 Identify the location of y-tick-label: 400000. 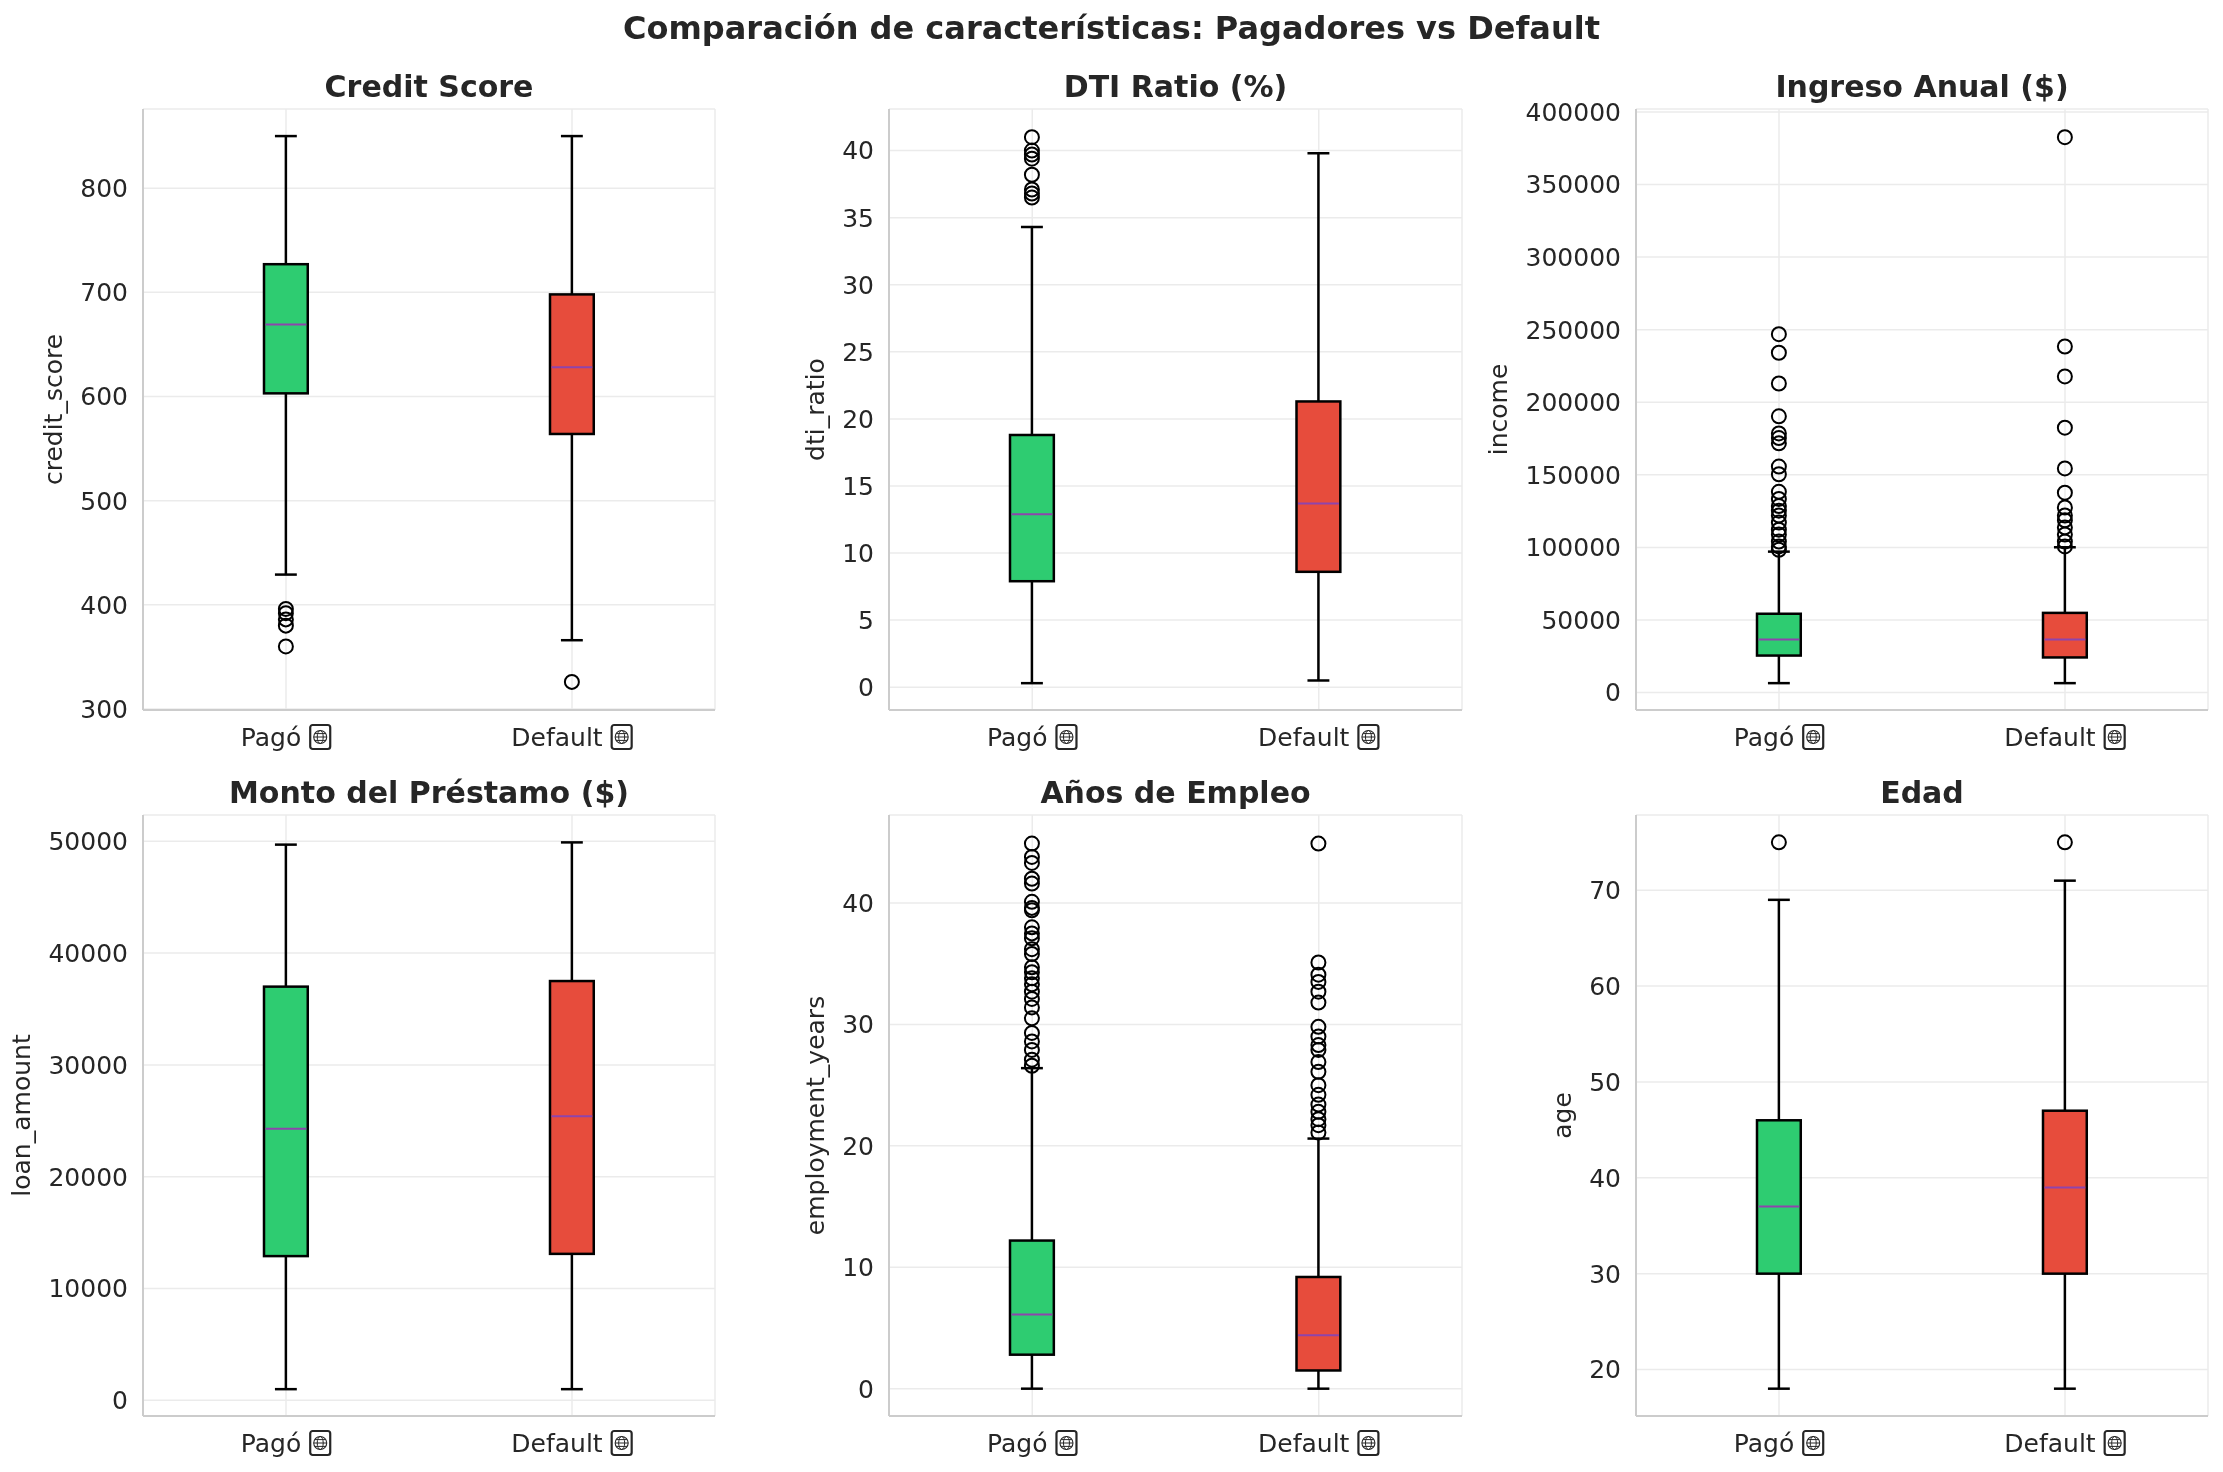
(1573, 112).